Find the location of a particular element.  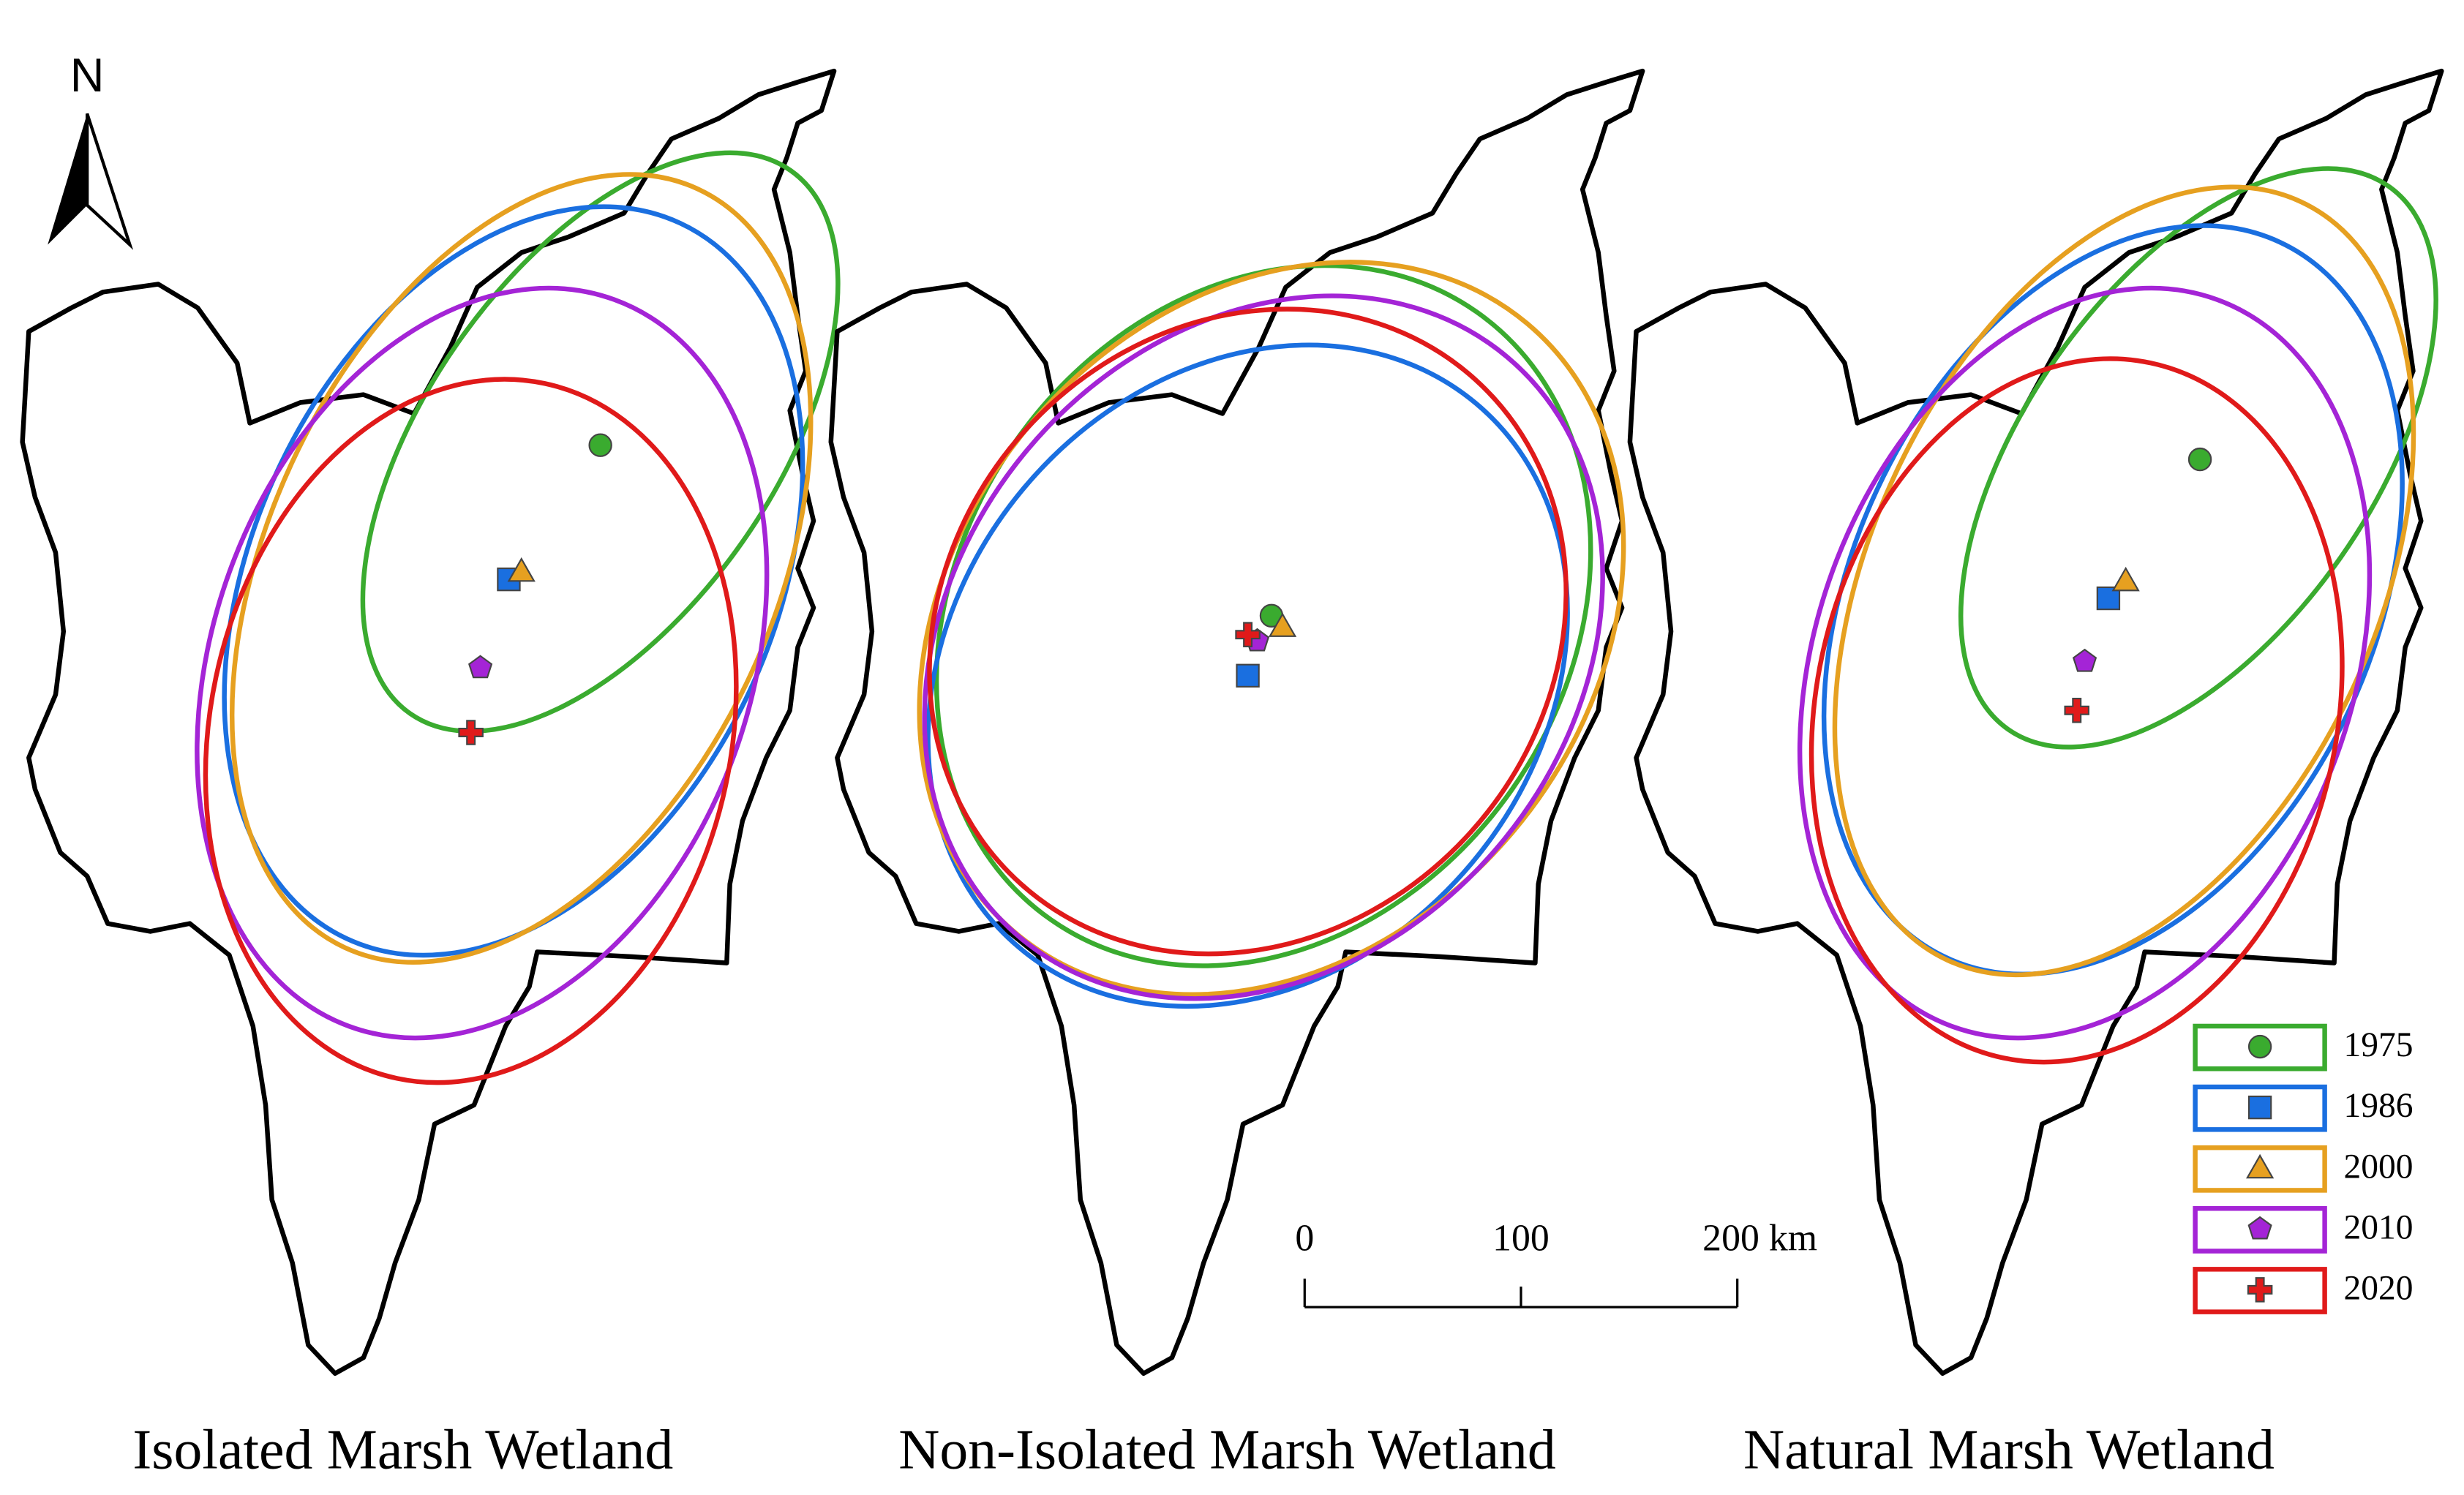

legend-label: 2010 is located at coordinates (2379, 1227).